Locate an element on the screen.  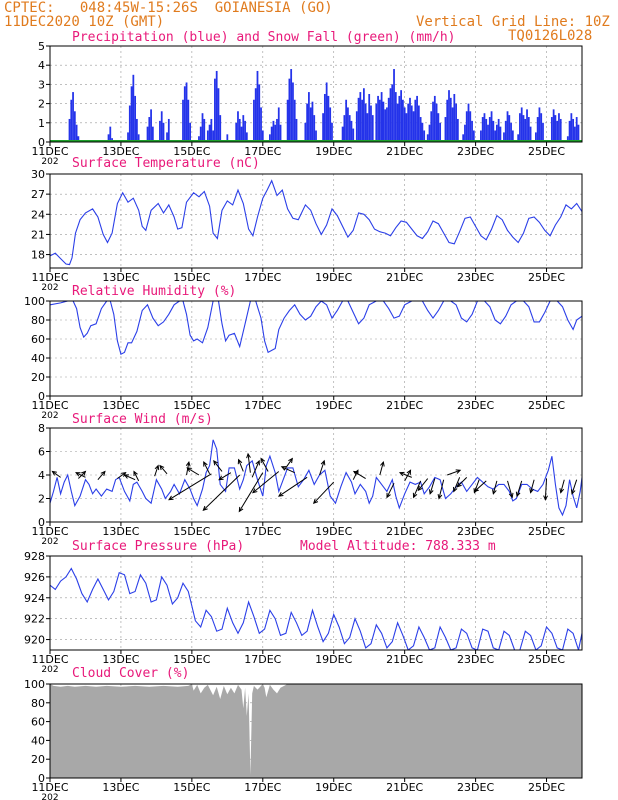
rh-ytick-label: 40 is located at coordinates (38, 358).